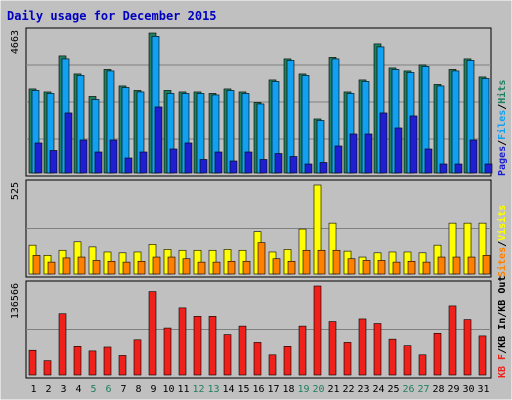 Image resolution: width=512 pixels, height=400 pixels. Describe the element at coordinates (15, 191) in the screenshot. I see `panel-max-label: 525` at that location.